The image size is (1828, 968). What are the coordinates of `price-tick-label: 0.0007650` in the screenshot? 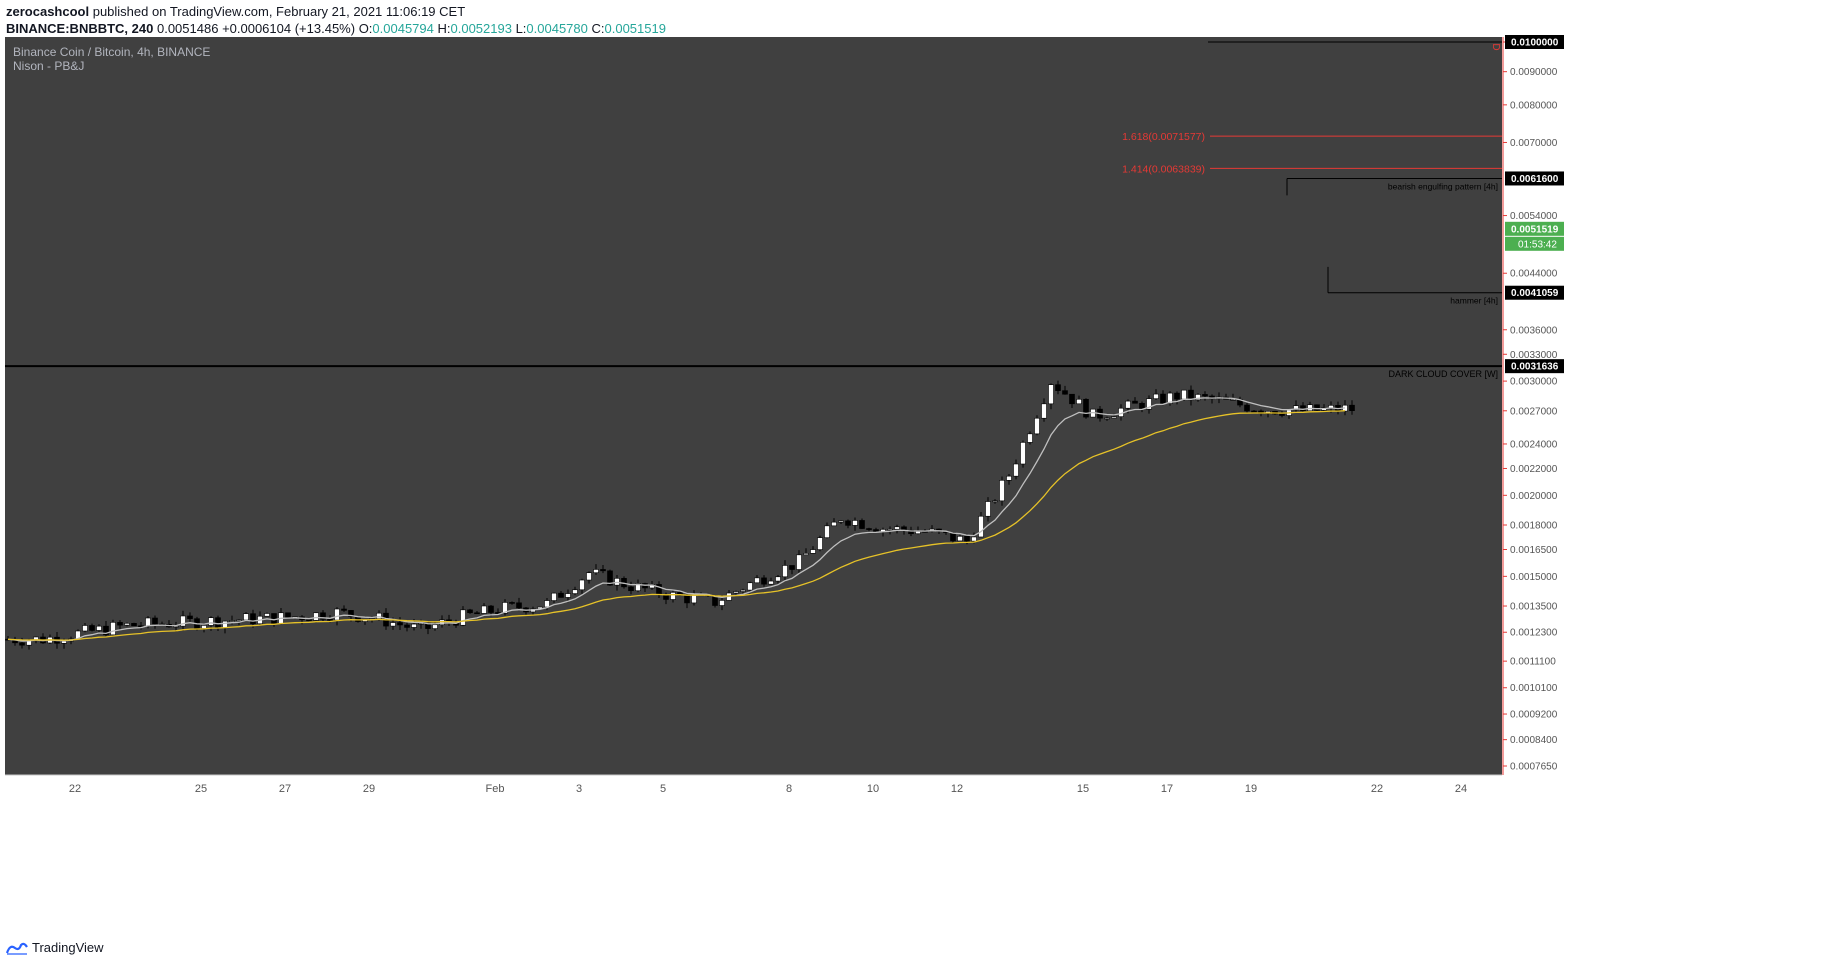 It's located at (1534, 767).